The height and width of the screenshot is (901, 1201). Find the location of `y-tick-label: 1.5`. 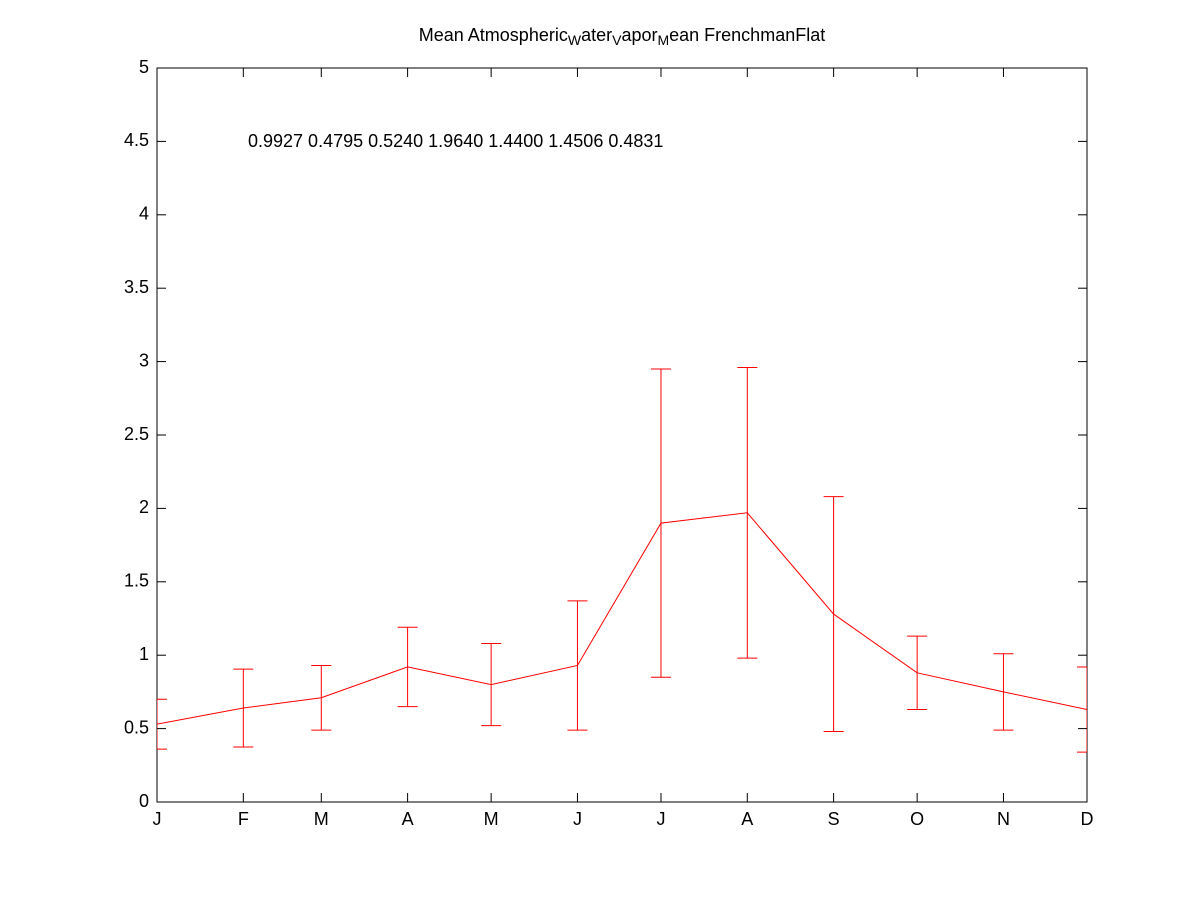

y-tick-label: 1.5 is located at coordinates (136, 581).